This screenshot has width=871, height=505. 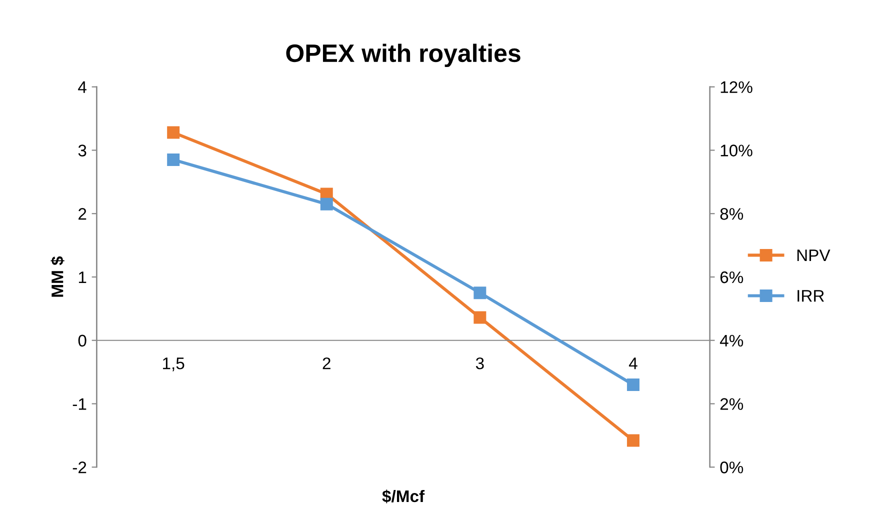 I want to click on legend-label: IRR, so click(x=811, y=296).